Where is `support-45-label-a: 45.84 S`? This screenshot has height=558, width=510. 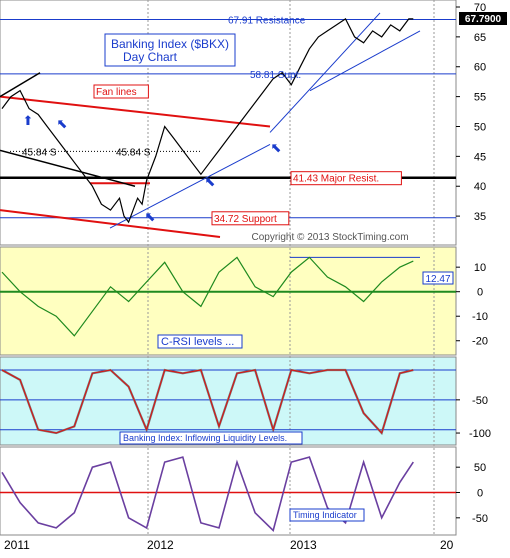
support-45-label-a: 45.84 S is located at coordinates (39, 152).